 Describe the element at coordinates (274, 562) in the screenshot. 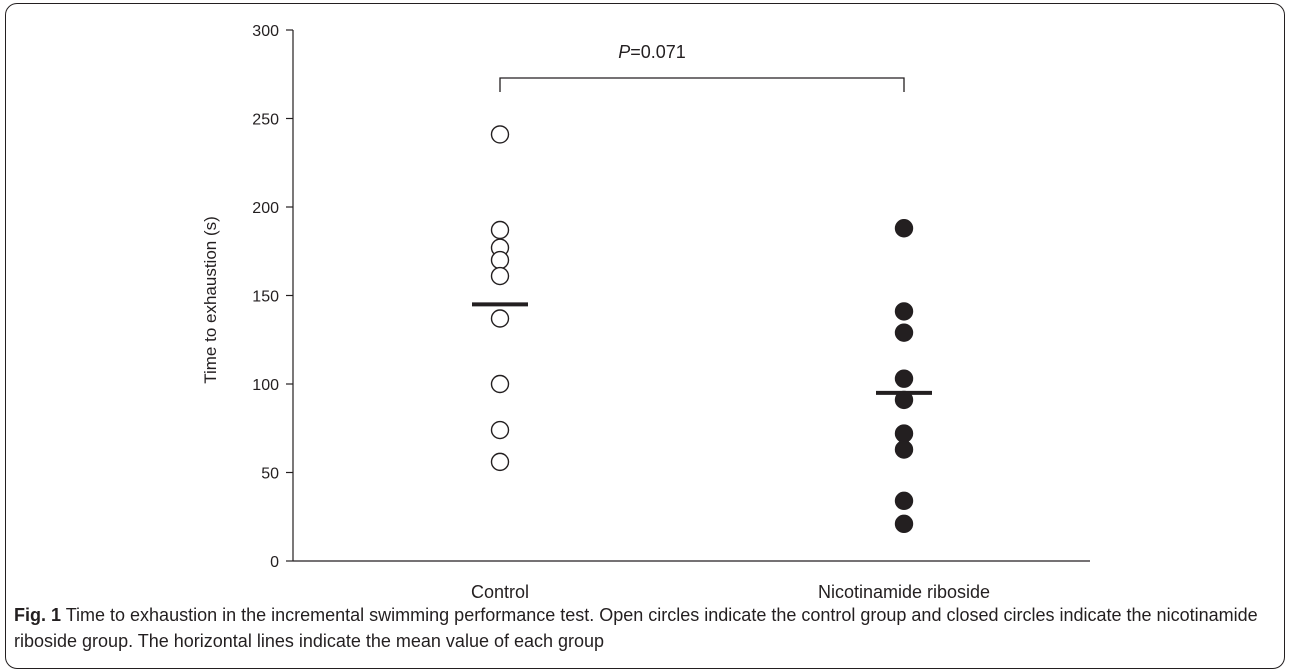

I see `y-tick-label: 0` at that location.